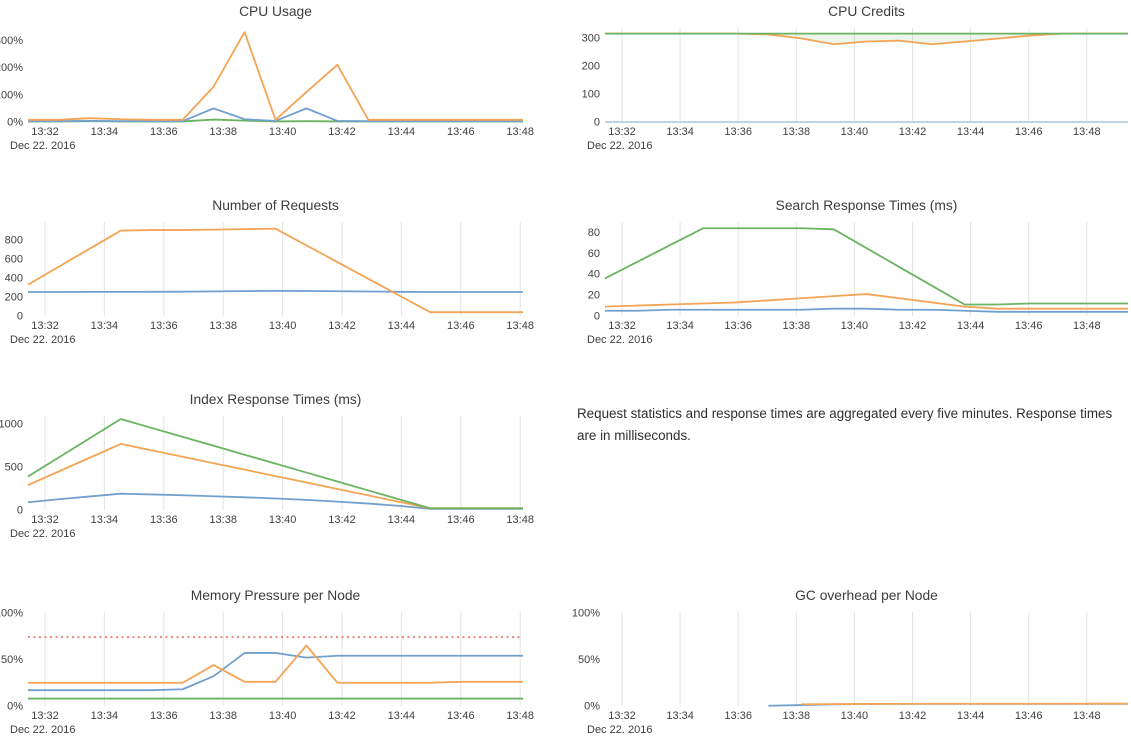 This screenshot has width=1131, height=741. Describe the element at coordinates (11, 425) in the screenshot. I see `y-tick-label: 1000` at that location.